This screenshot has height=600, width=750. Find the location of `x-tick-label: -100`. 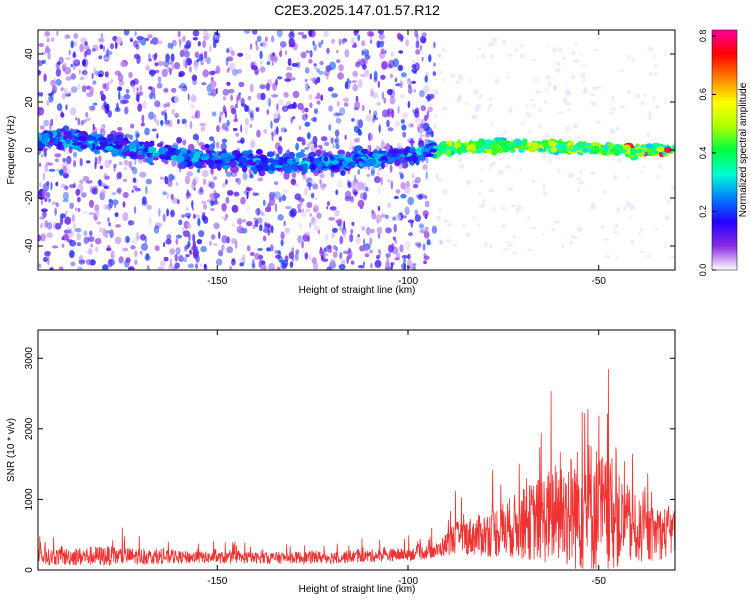

x-tick-label: -100 is located at coordinates (408, 281).